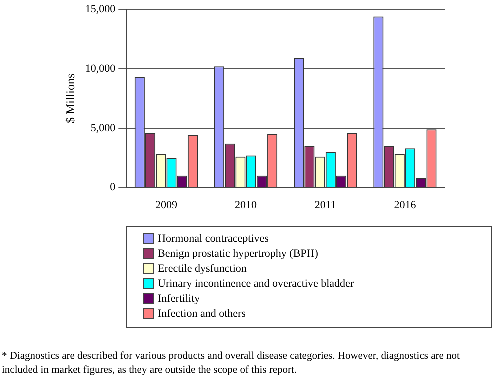  Describe the element at coordinates (202, 314) in the screenshot. I see `legend-label: Infection and others` at that location.